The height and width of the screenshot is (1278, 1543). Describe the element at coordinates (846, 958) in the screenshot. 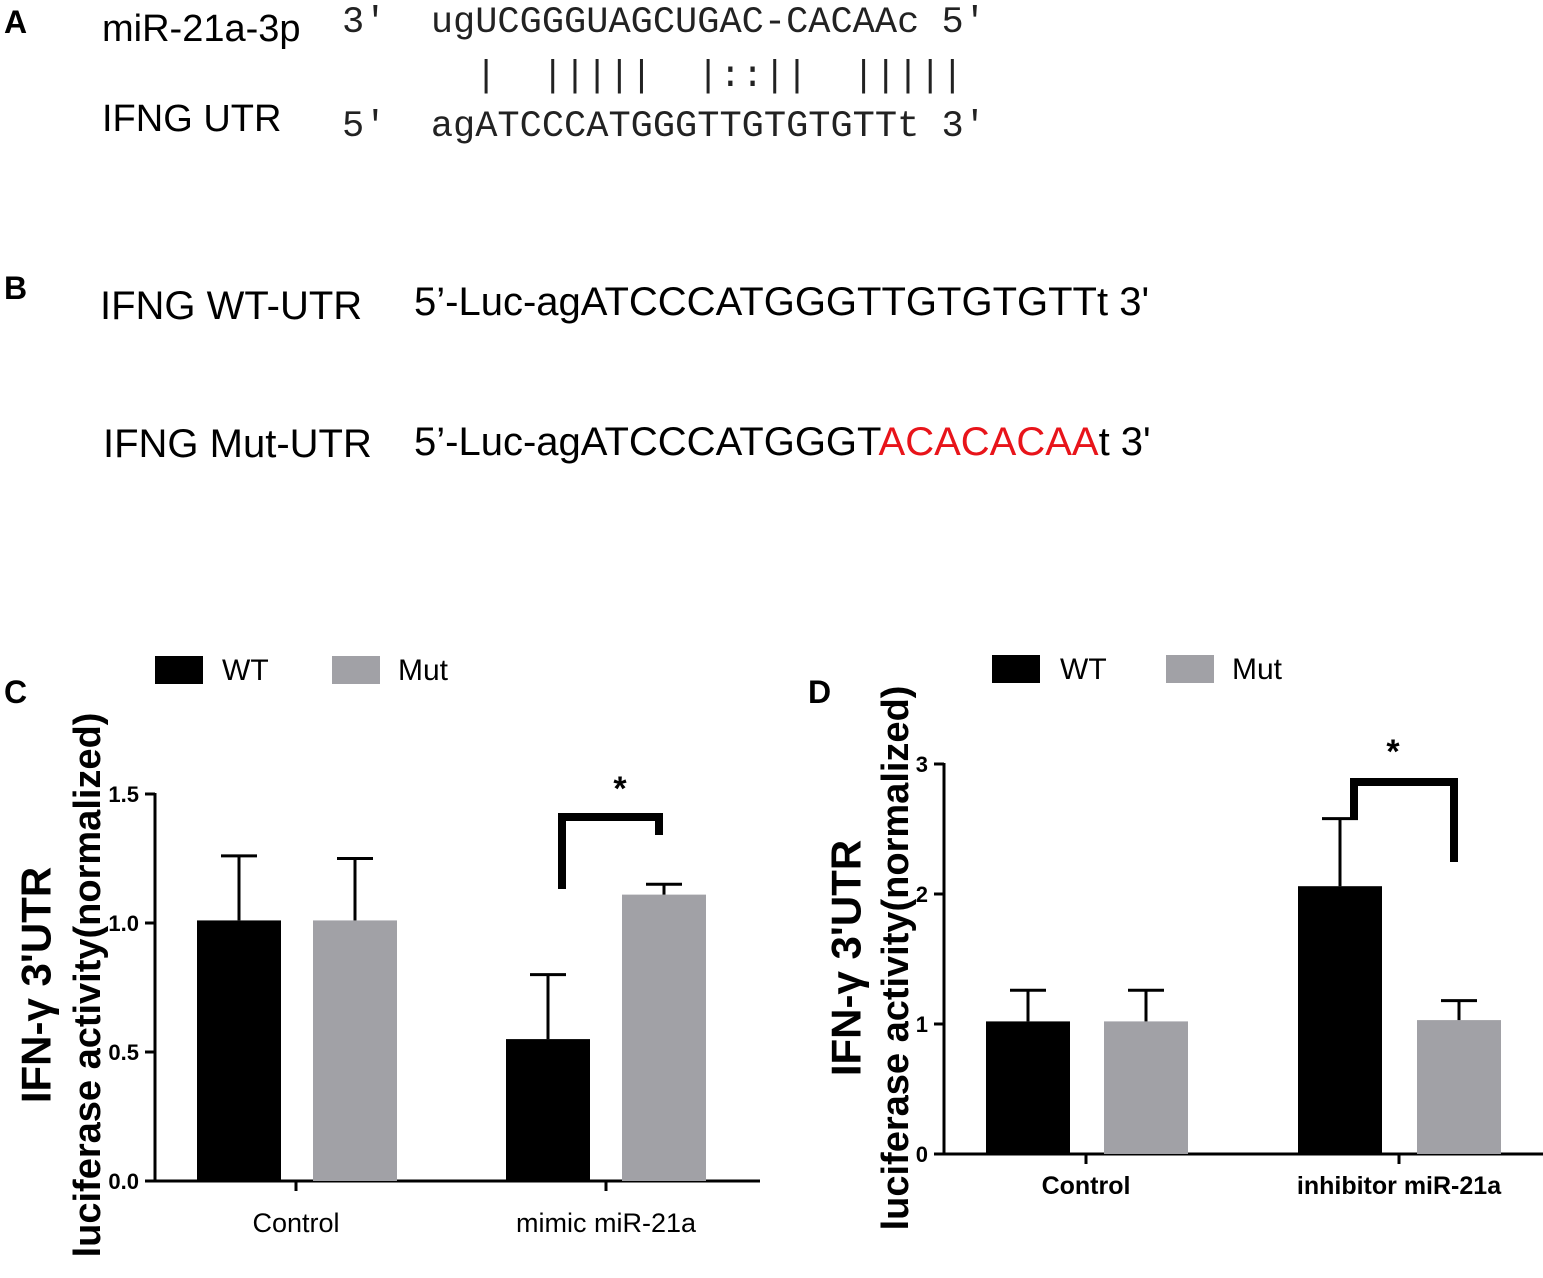

I see `chart-d-y-axis-label-line1: IFN-γ 3'UTR` at that location.